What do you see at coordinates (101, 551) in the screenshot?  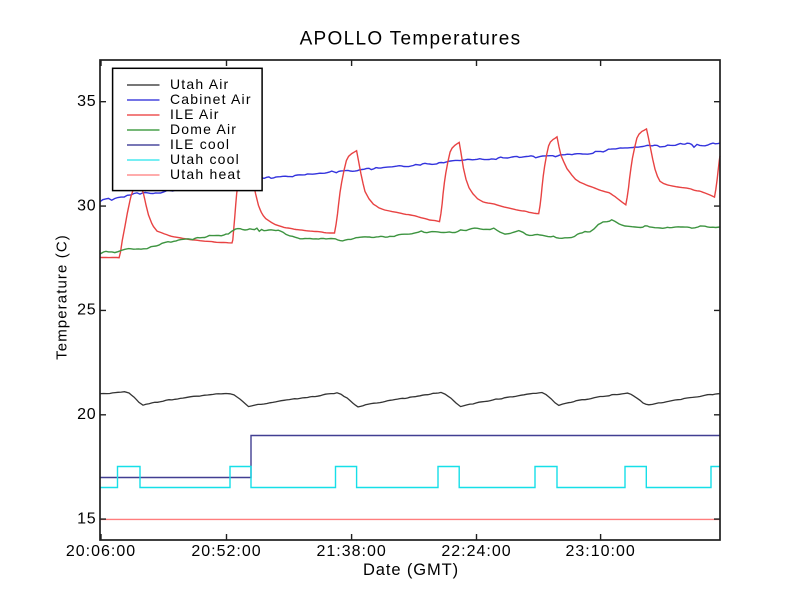 I see `svg-text: 20:06:00` at bounding box center [101, 551].